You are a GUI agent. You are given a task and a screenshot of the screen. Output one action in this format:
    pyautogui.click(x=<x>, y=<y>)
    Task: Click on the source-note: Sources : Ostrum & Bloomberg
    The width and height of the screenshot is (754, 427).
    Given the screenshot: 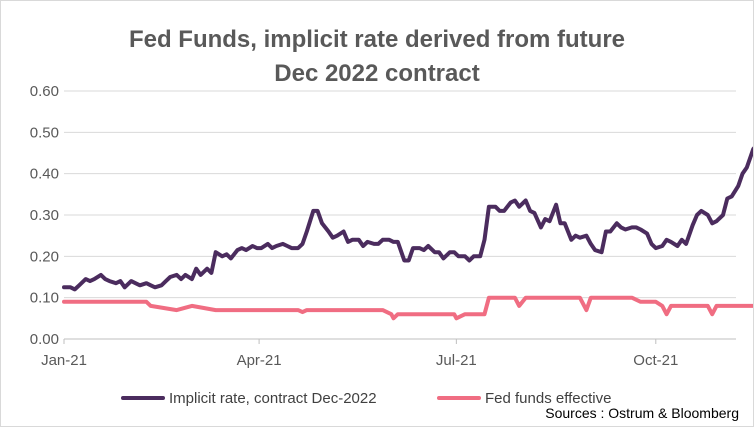 What is the action you would take?
    pyautogui.click(x=642, y=413)
    